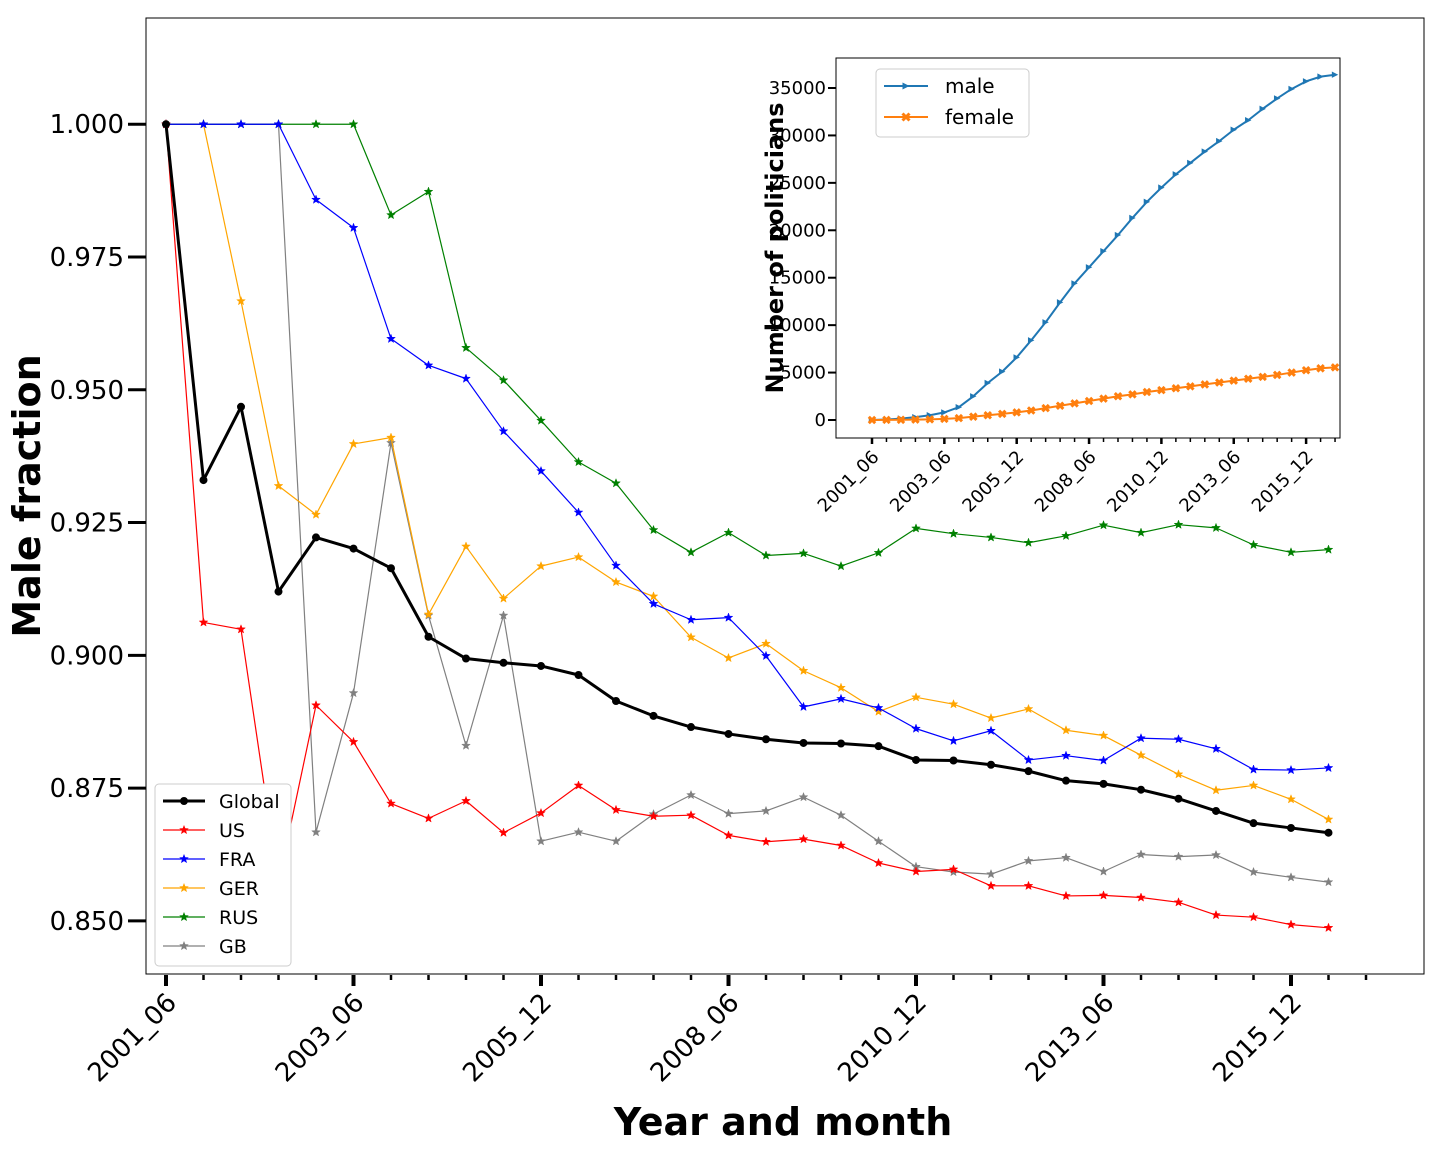  What do you see at coordinates (1103, 247) in the screenshot?
I see `inset-series-male` at bounding box center [1103, 247].